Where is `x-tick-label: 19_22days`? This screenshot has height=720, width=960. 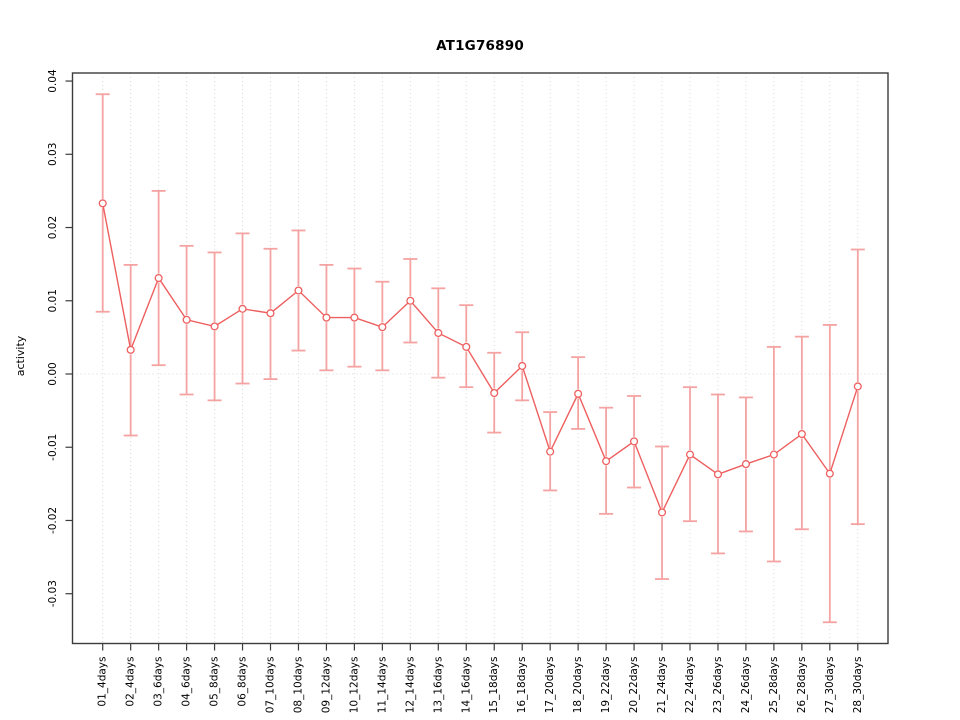 x-tick-label: 19_22days is located at coordinates (606, 685).